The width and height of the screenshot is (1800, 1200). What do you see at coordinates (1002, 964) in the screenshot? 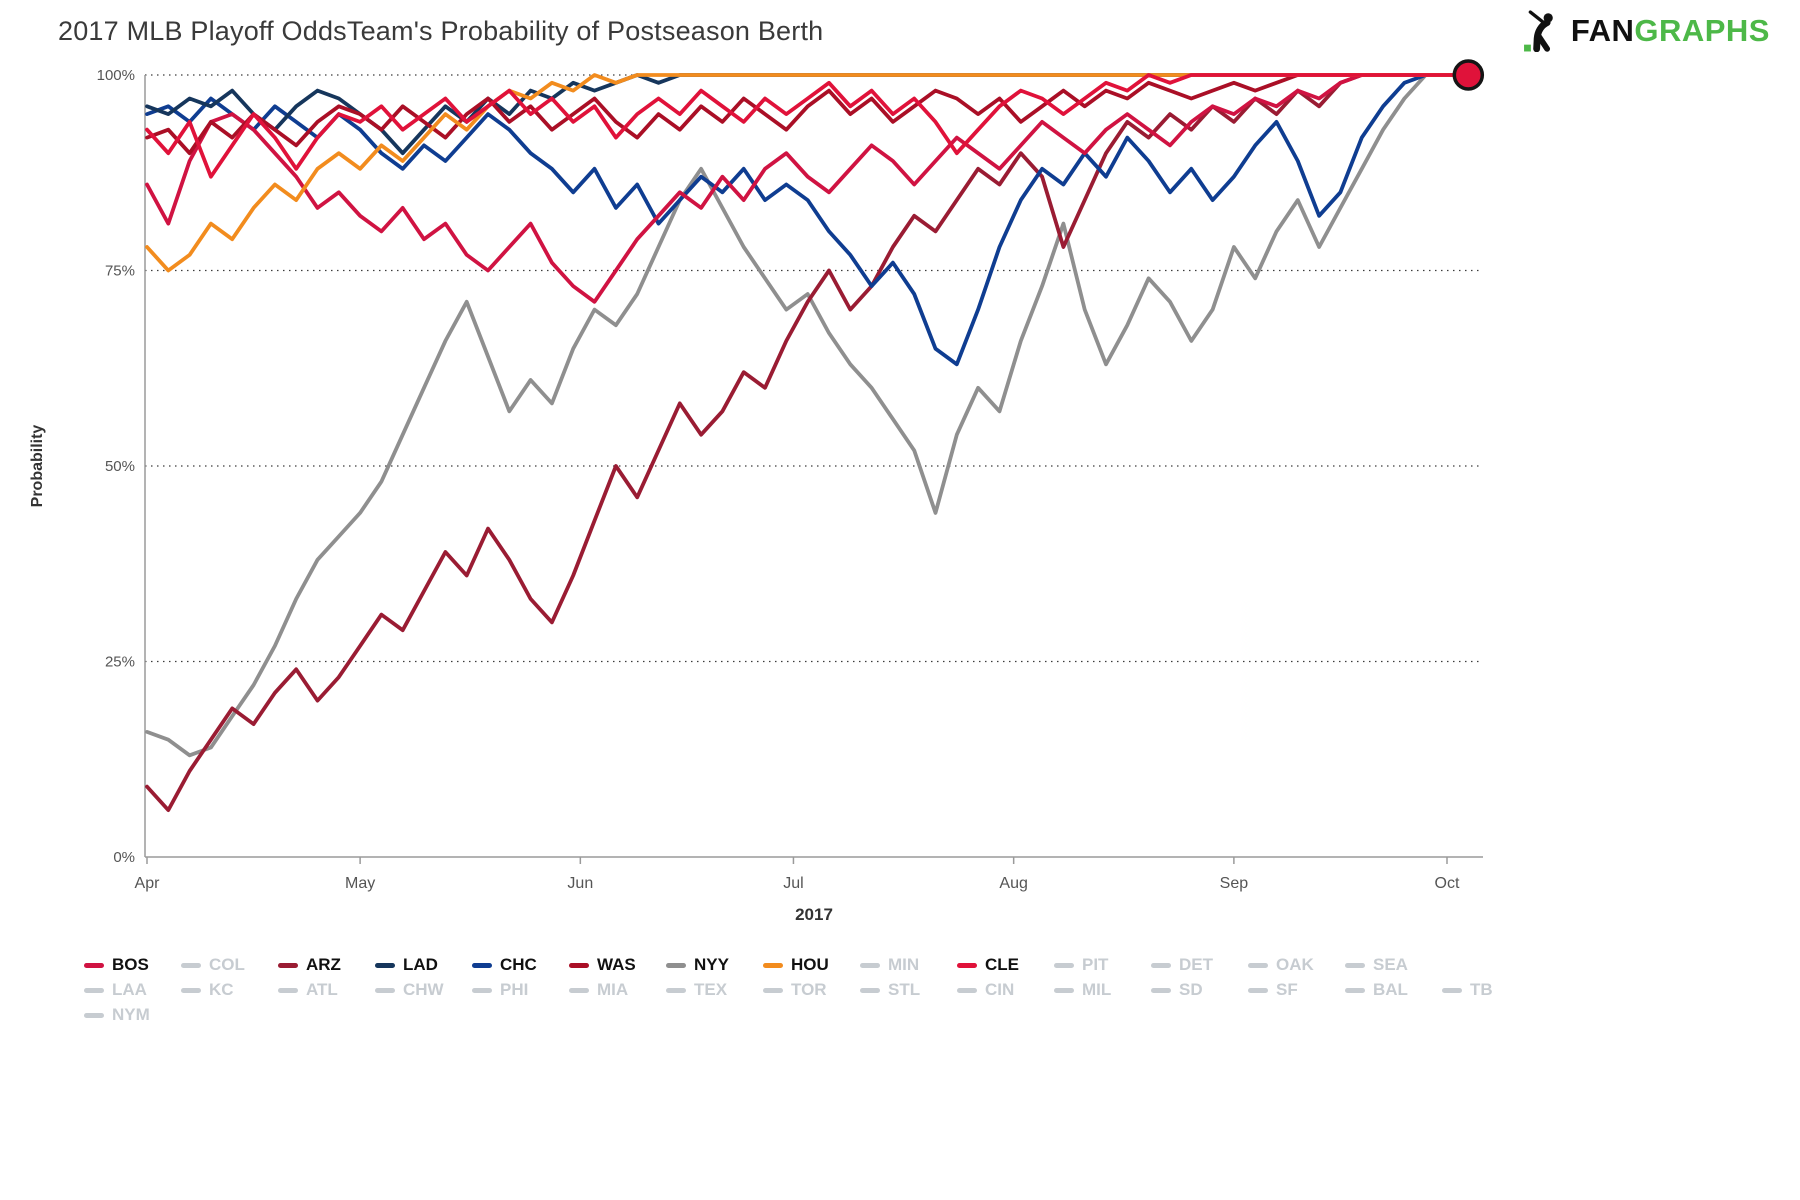
I see `legend-label: CLE` at bounding box center [1002, 964].